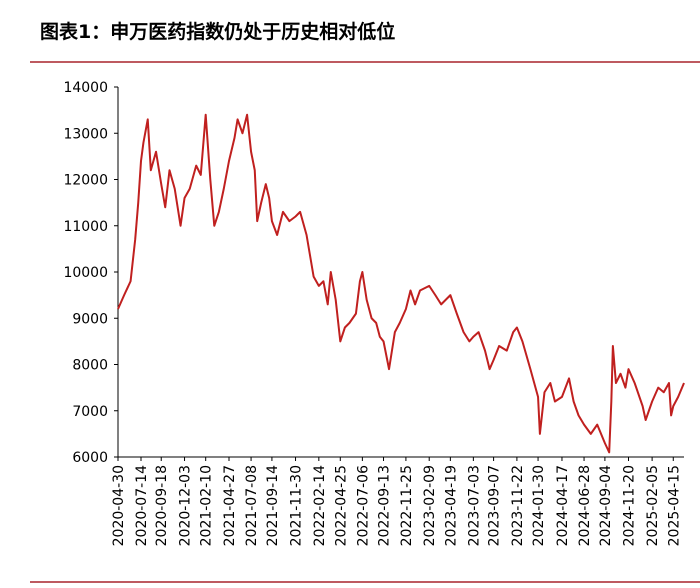  What do you see at coordinates (630, 505) in the screenshot?
I see `x-tick-label: 2024-11-20` at bounding box center [630, 505].